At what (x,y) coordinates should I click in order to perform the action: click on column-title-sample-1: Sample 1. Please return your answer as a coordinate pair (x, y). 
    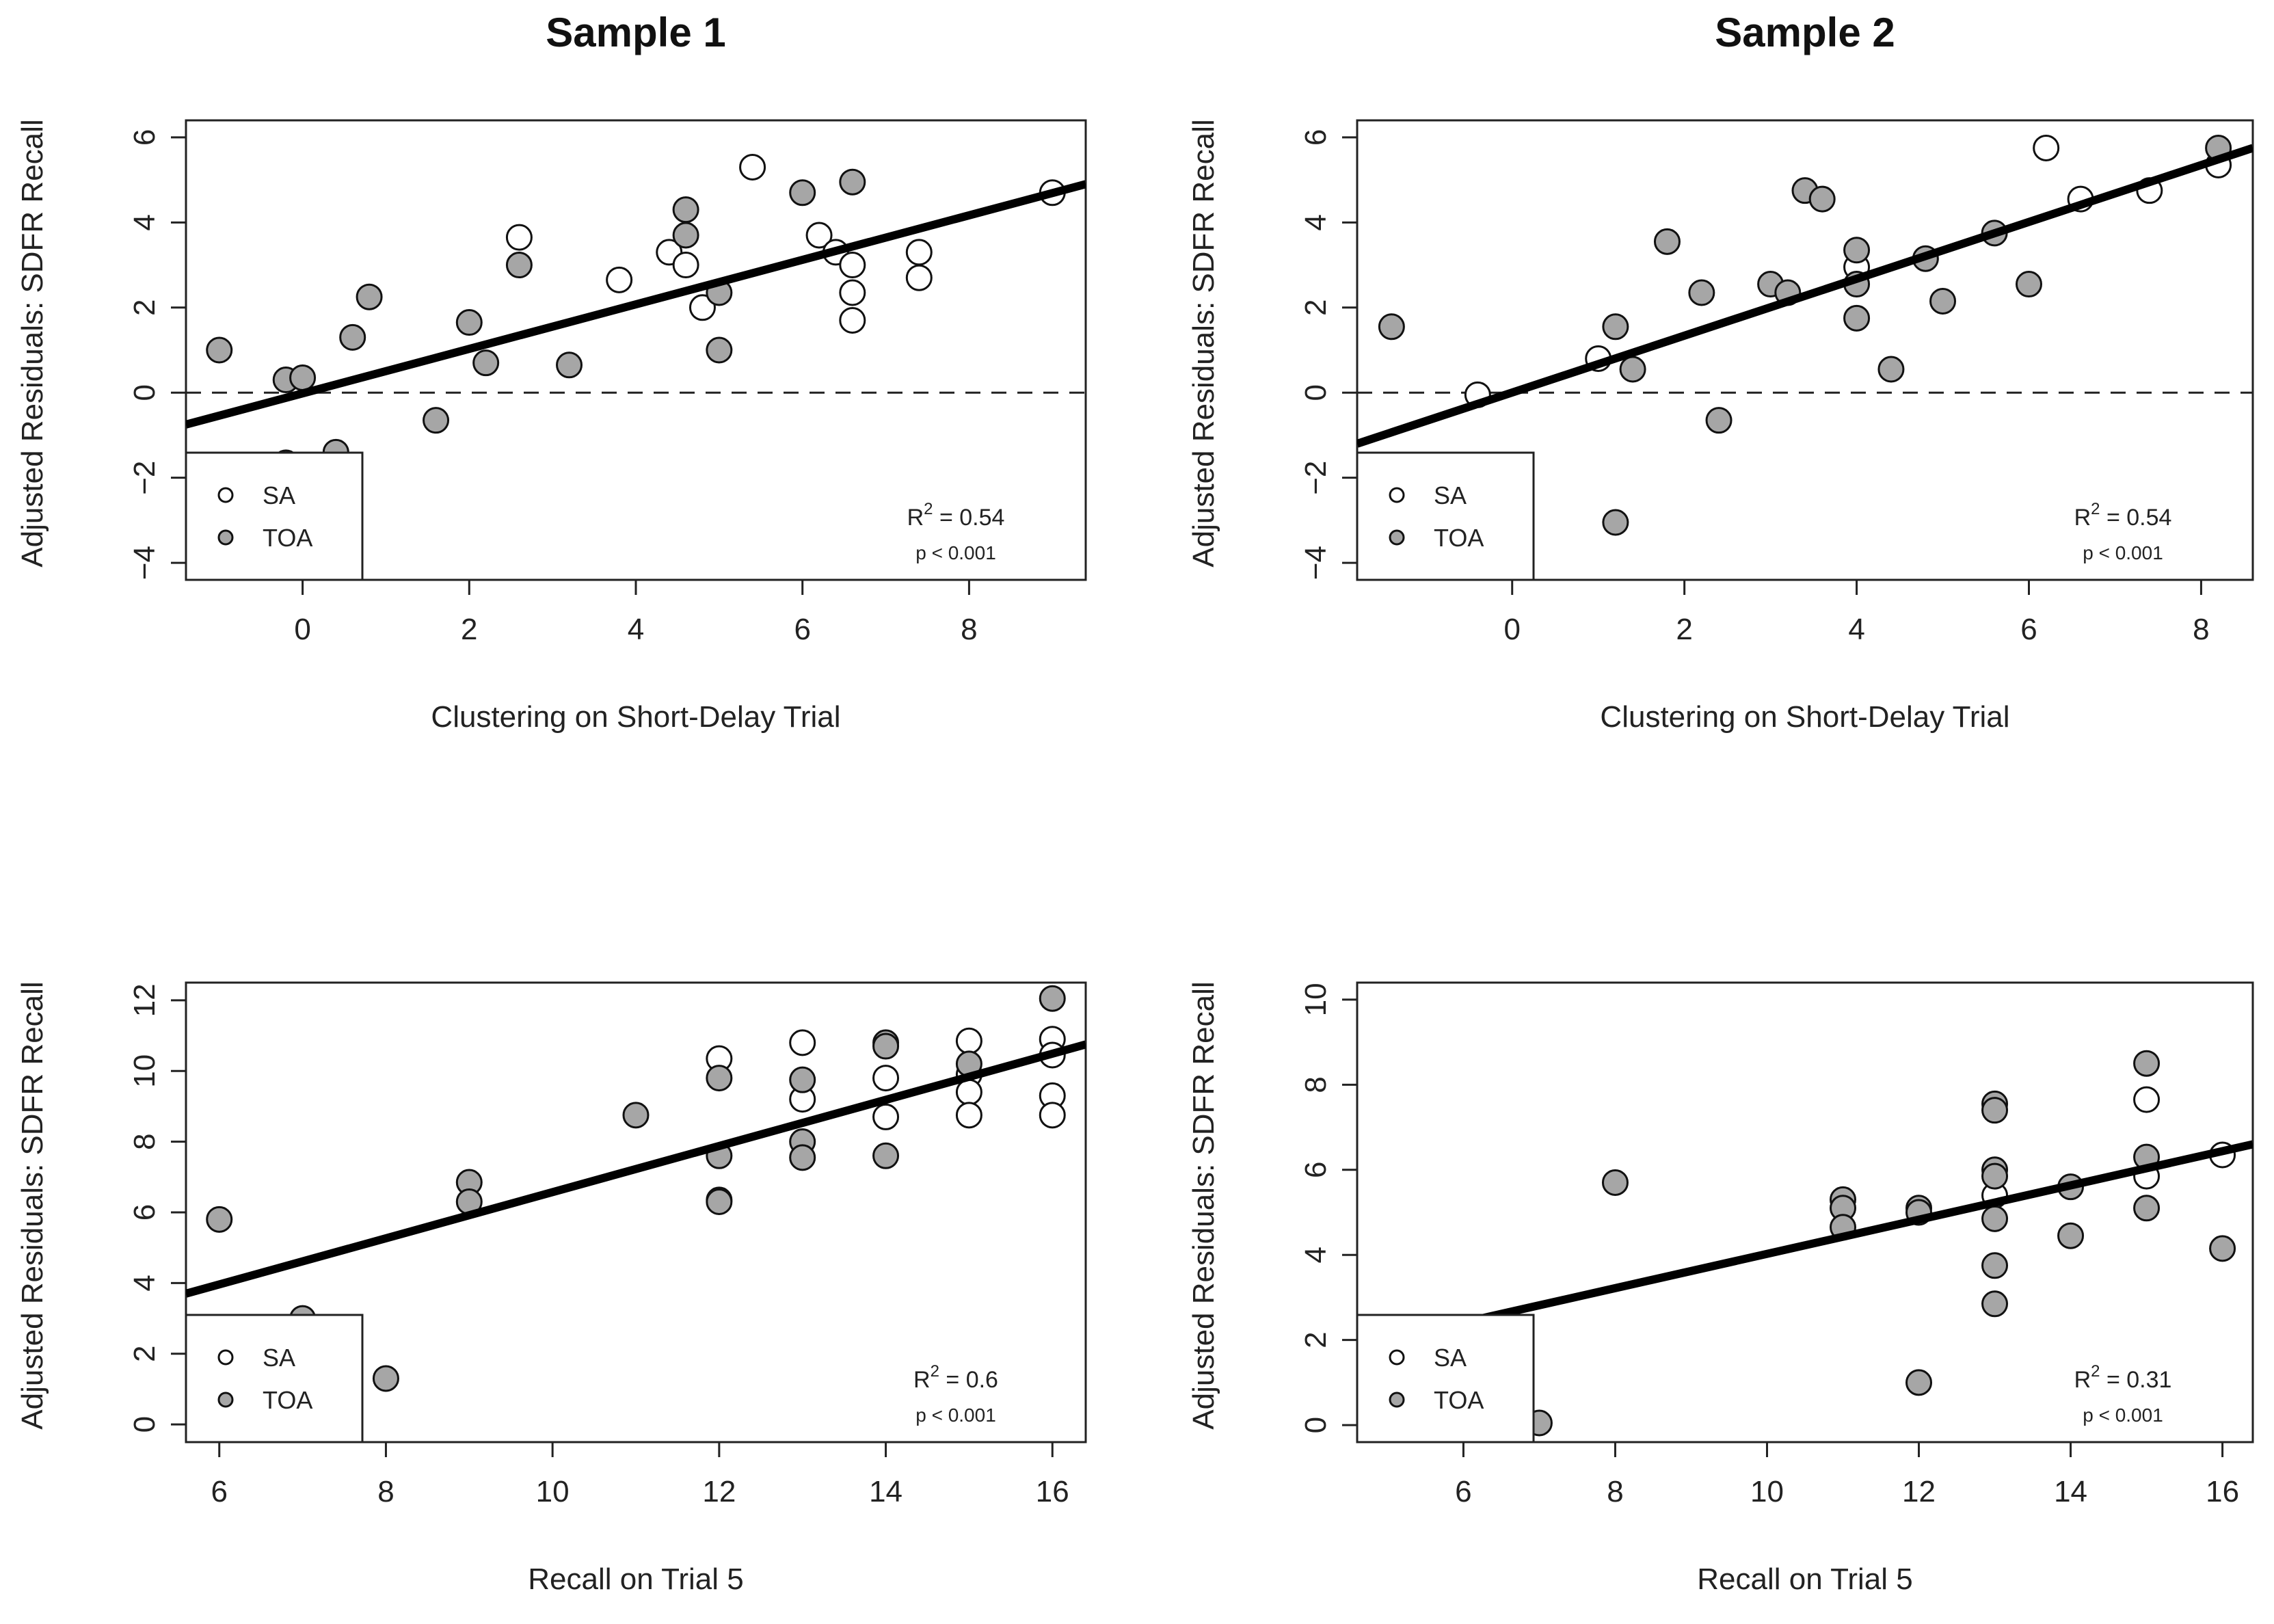
    Looking at the image, I should click on (635, 32).